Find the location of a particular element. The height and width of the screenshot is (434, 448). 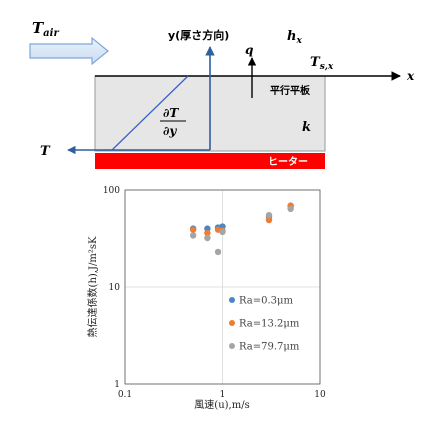

x-axis-title: 風速(u),m/s is located at coordinates (221, 405).